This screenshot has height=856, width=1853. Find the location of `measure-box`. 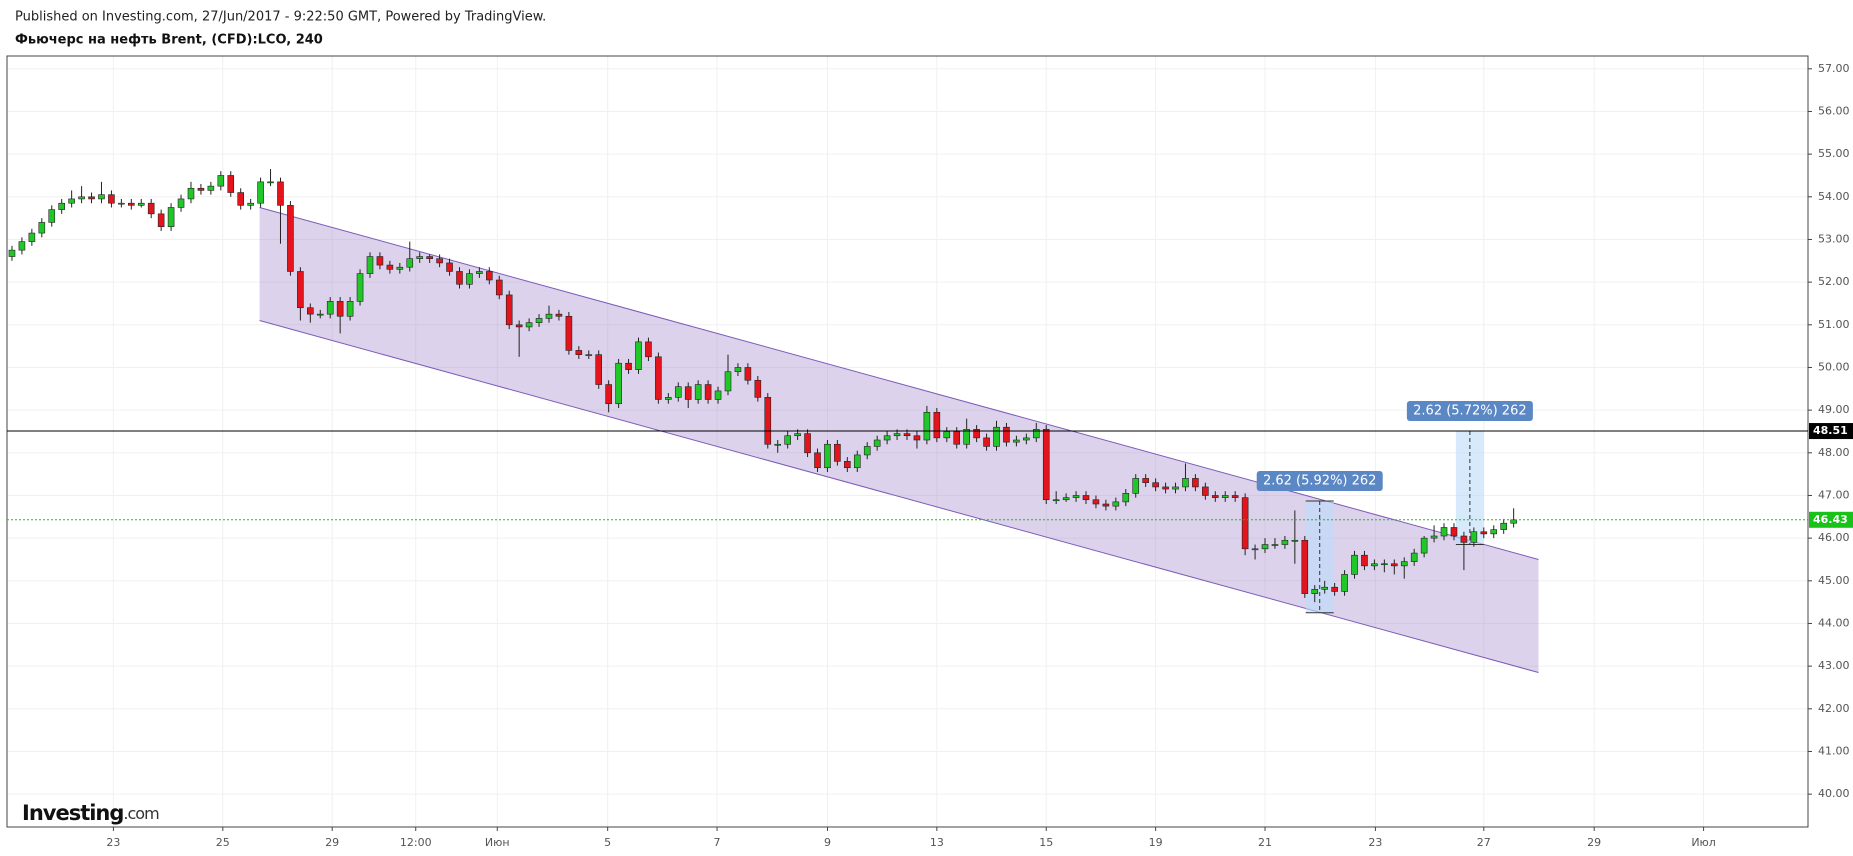

measure-box is located at coordinates (1469, 411).